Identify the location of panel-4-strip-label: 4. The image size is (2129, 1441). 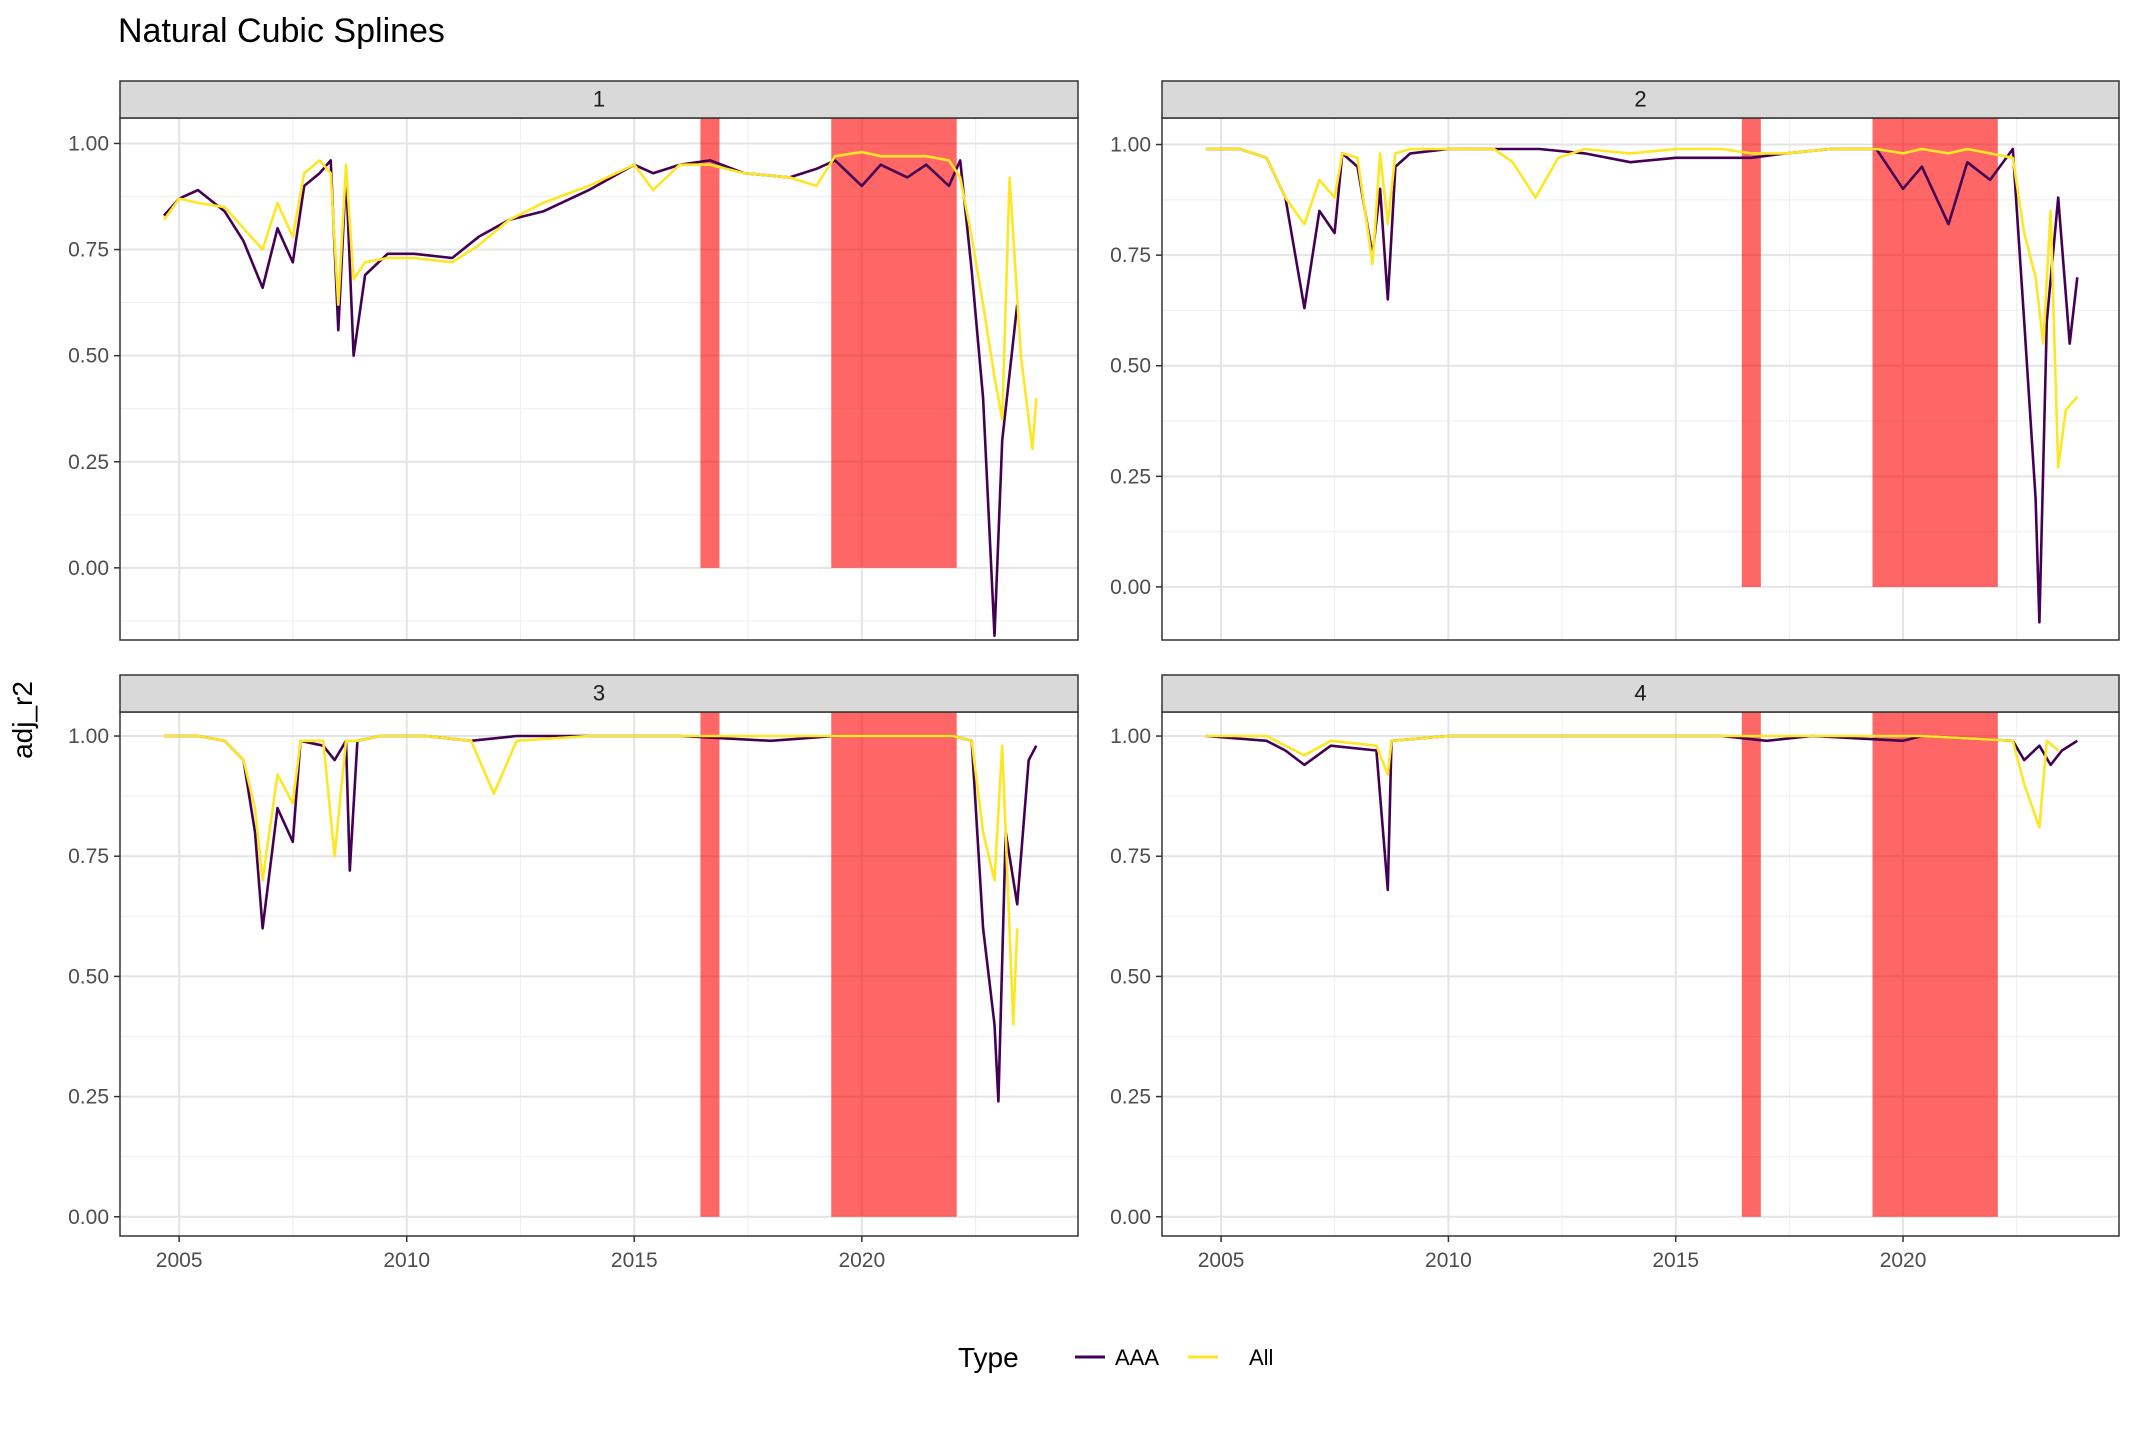
(1640, 693).